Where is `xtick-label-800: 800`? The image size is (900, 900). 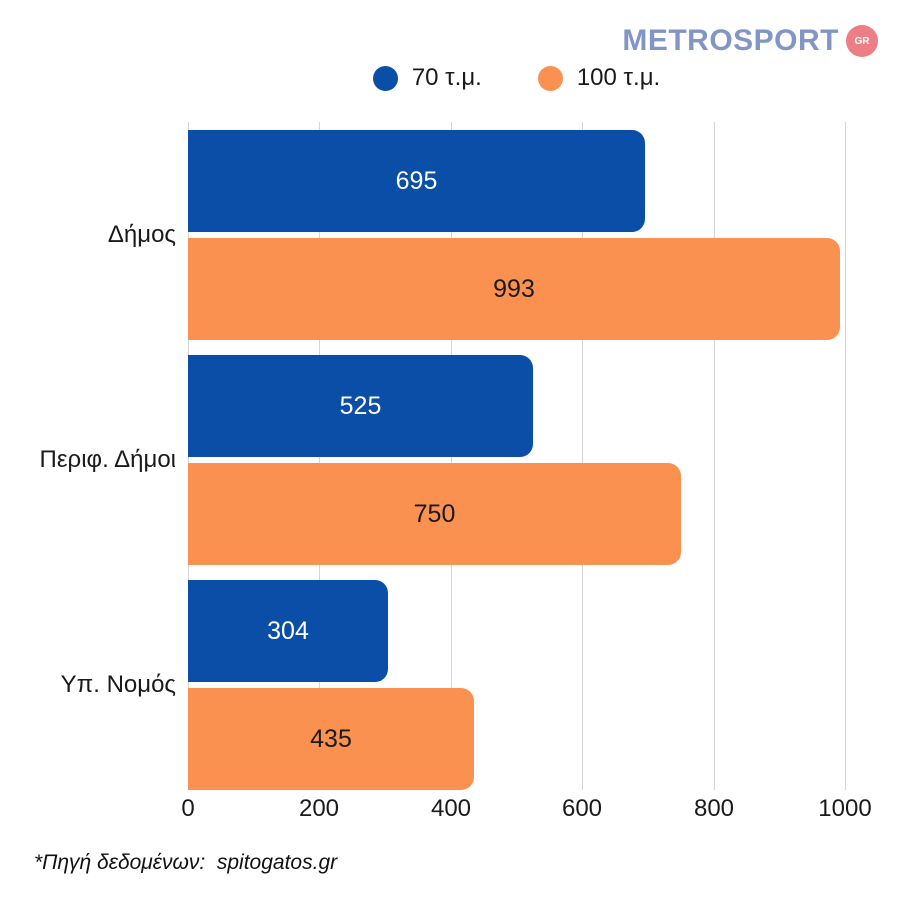 xtick-label-800: 800 is located at coordinates (714, 808).